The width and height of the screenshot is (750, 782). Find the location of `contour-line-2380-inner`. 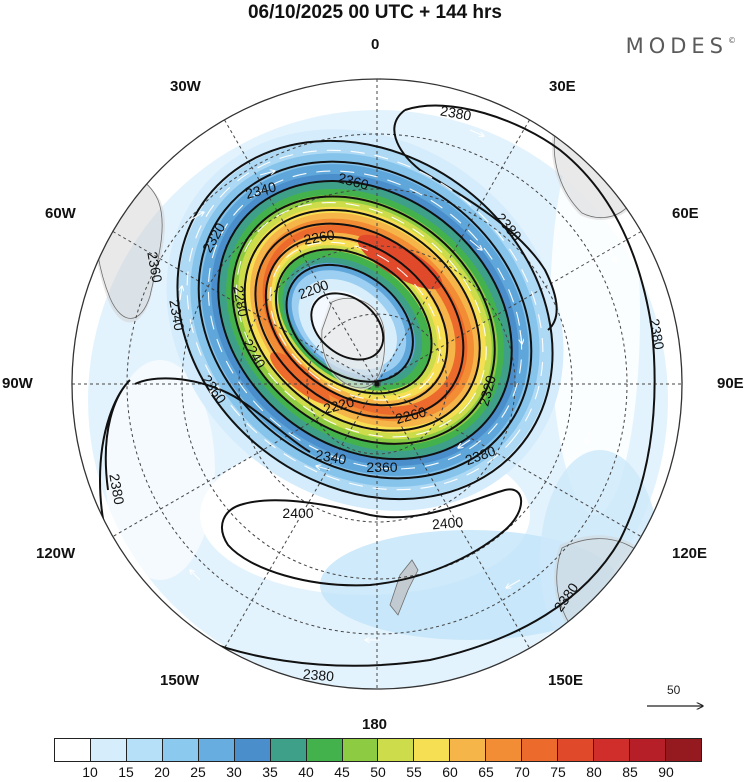

contour-line-2380-inner is located at coordinates (475, 220).